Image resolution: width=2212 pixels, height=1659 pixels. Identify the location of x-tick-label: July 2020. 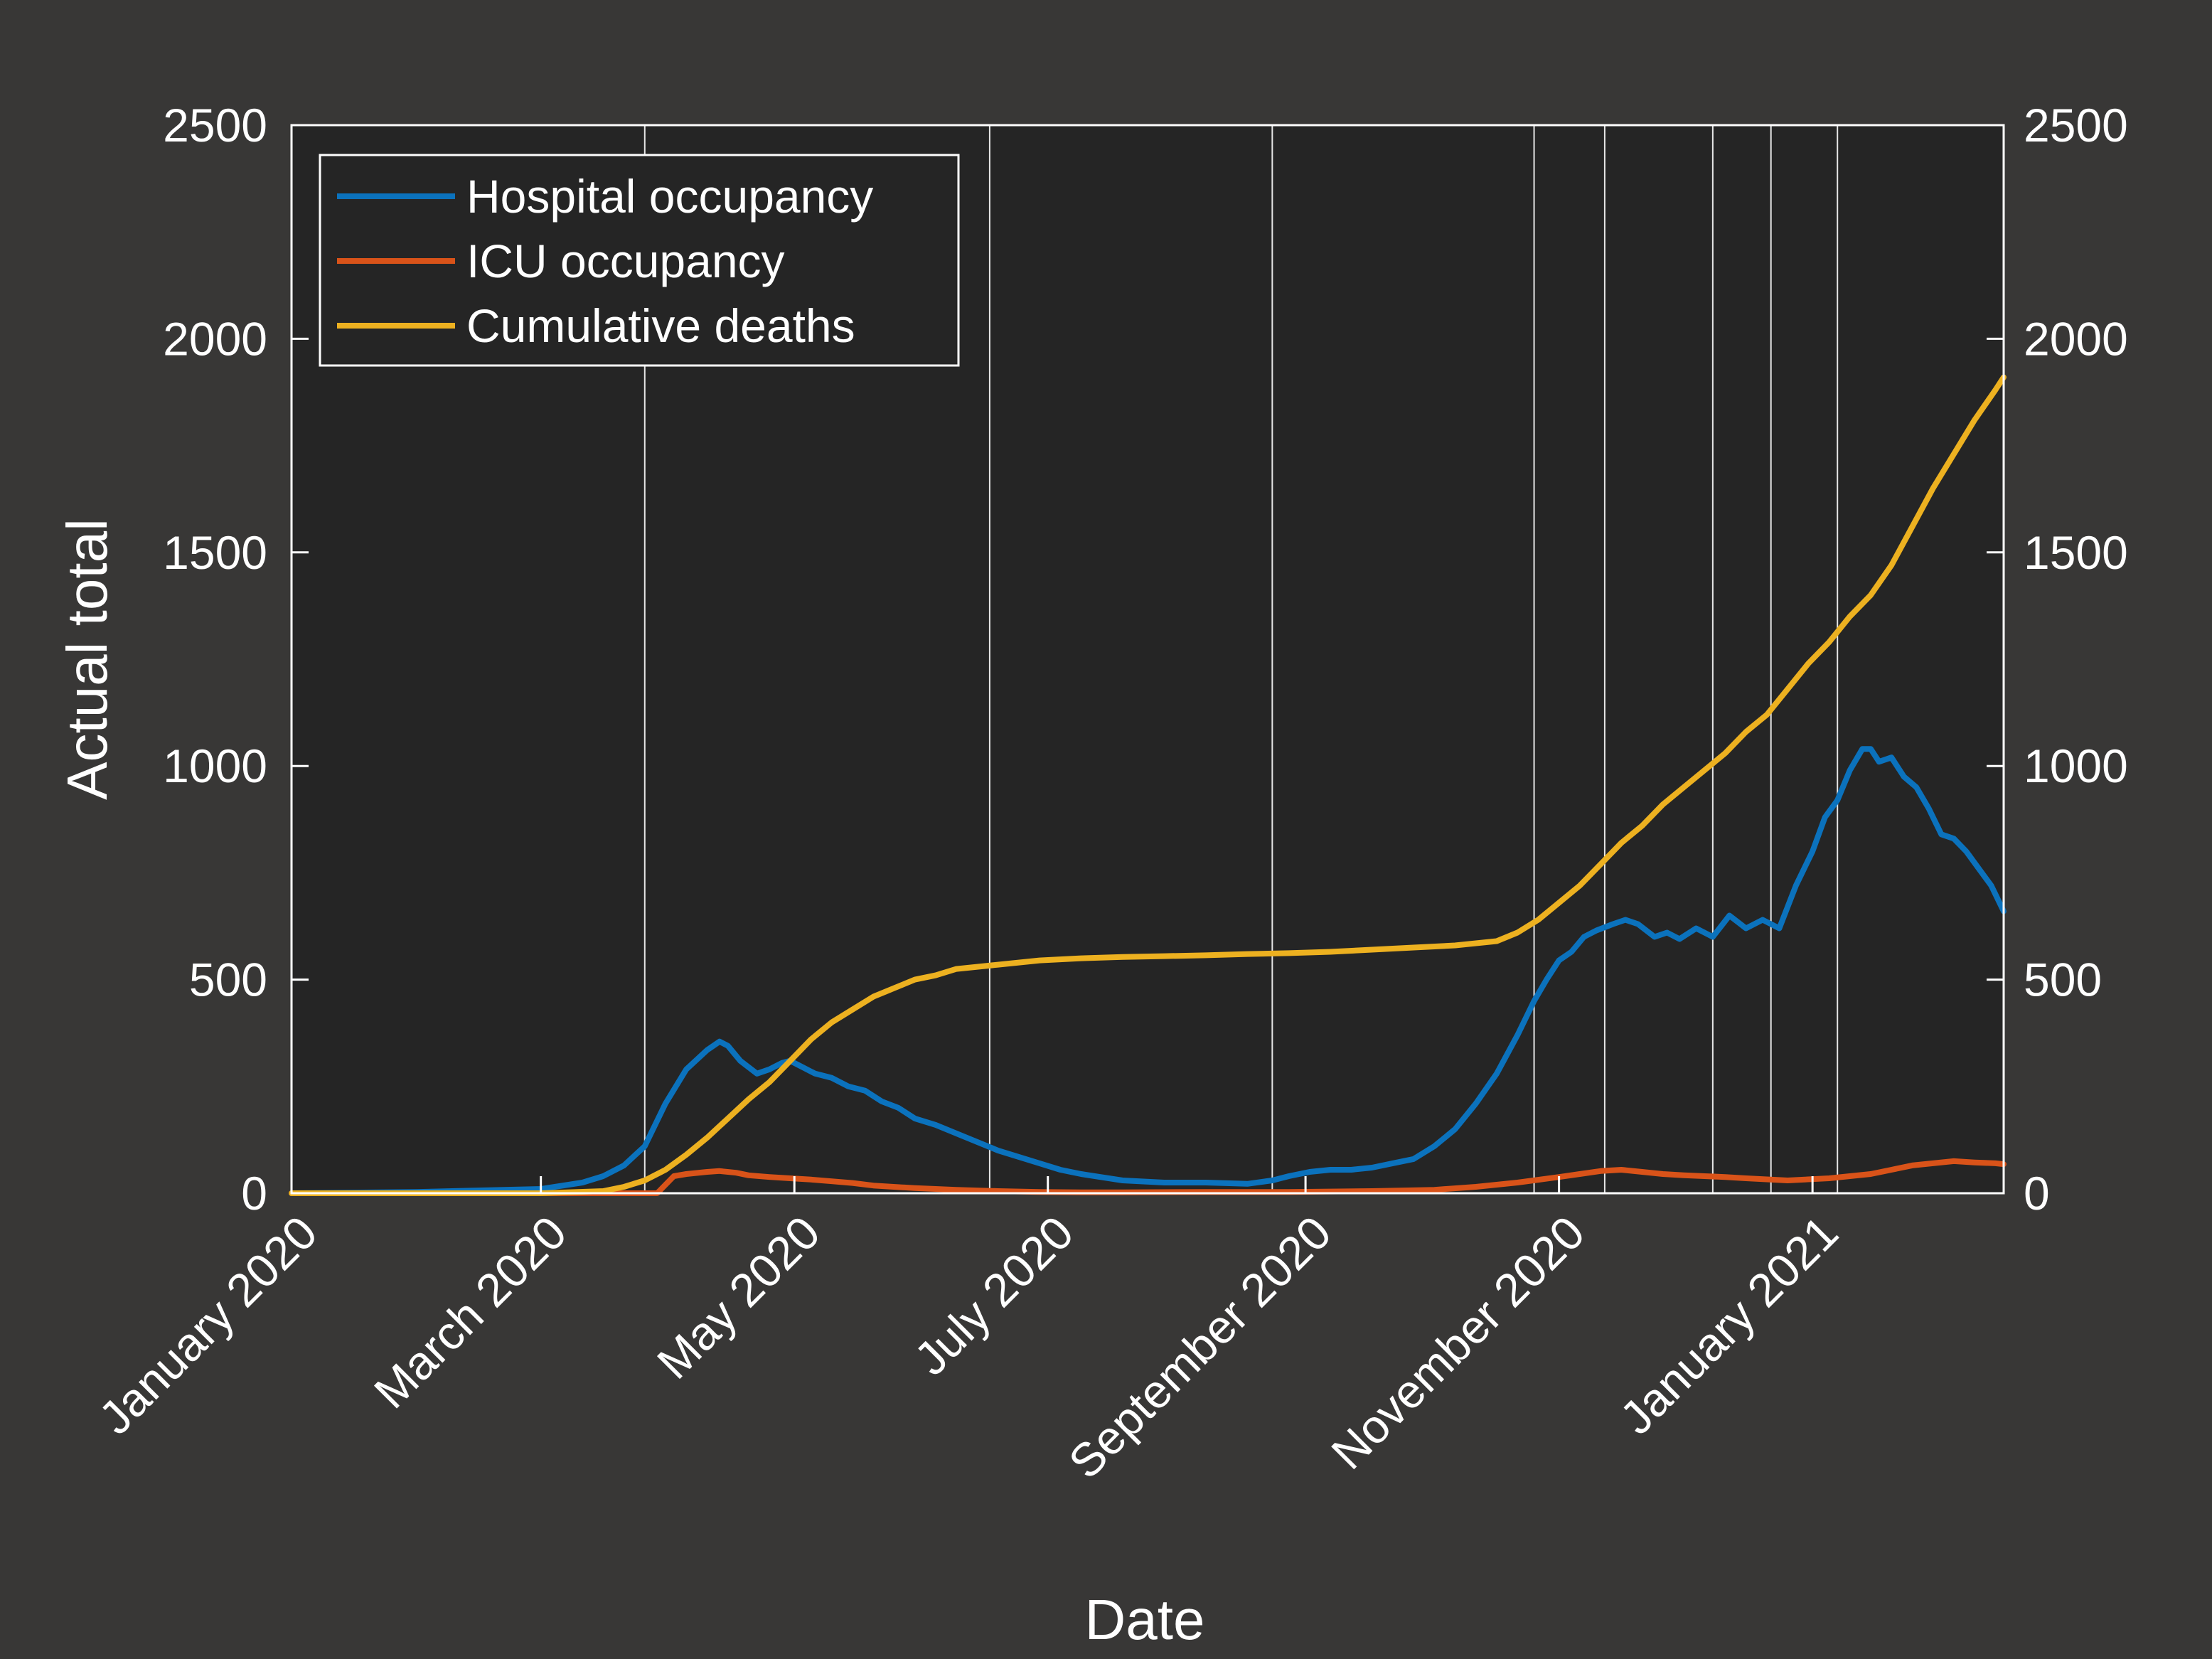
(994, 1295).